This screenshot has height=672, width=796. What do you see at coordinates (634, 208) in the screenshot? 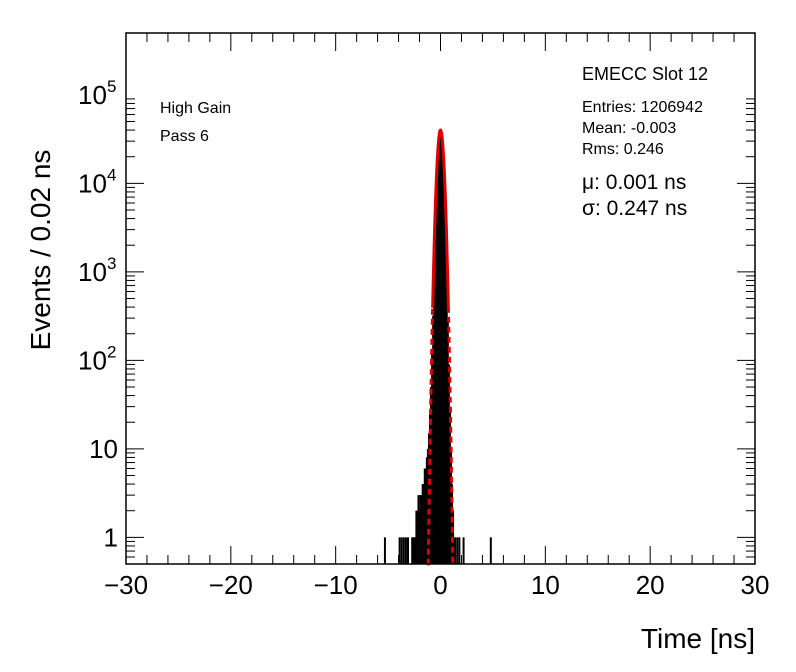
I see `fit-sigma: σ: 0.247 ns` at bounding box center [634, 208].